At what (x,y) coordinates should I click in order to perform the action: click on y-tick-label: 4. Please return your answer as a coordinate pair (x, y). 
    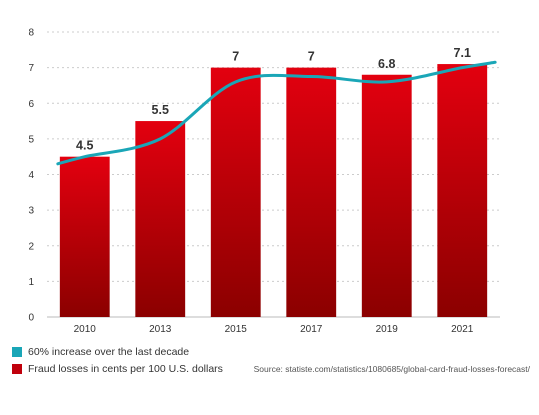
    Looking at the image, I should click on (31, 175).